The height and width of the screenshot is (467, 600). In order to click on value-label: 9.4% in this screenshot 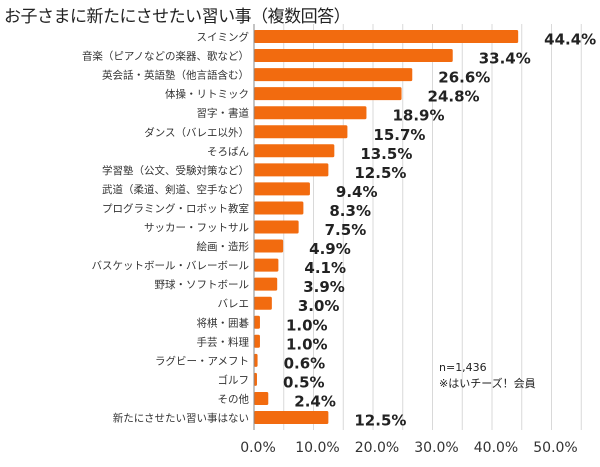, I will do `click(357, 192)`.